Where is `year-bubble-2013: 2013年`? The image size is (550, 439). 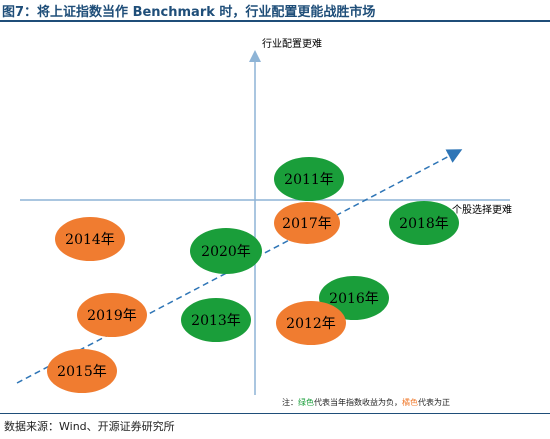 year-bubble-2013: 2013年 is located at coordinates (216, 320).